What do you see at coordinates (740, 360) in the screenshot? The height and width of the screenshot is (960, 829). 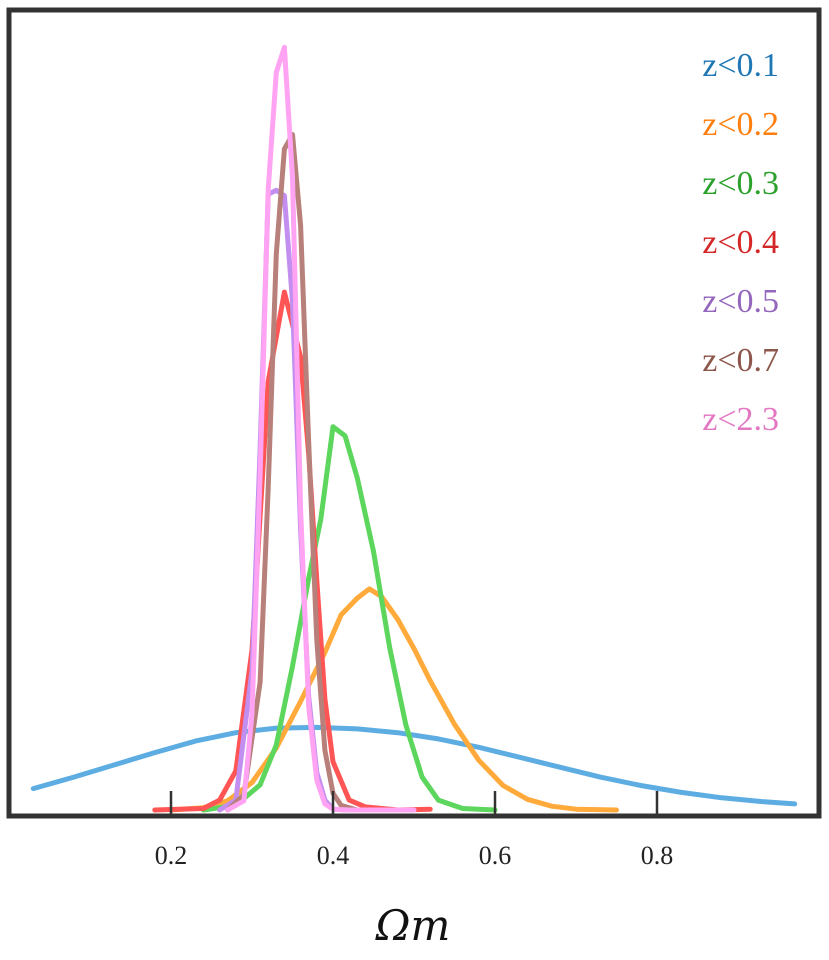 I see `legend-entry: z<0.7` at bounding box center [740, 360].